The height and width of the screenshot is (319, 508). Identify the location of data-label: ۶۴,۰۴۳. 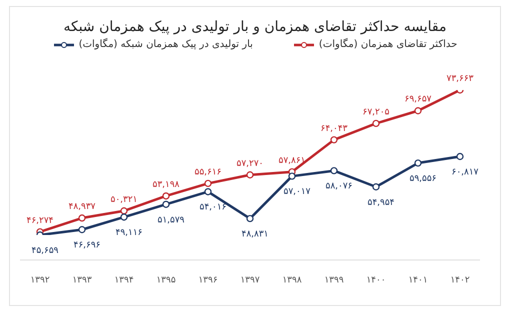
(334, 129).